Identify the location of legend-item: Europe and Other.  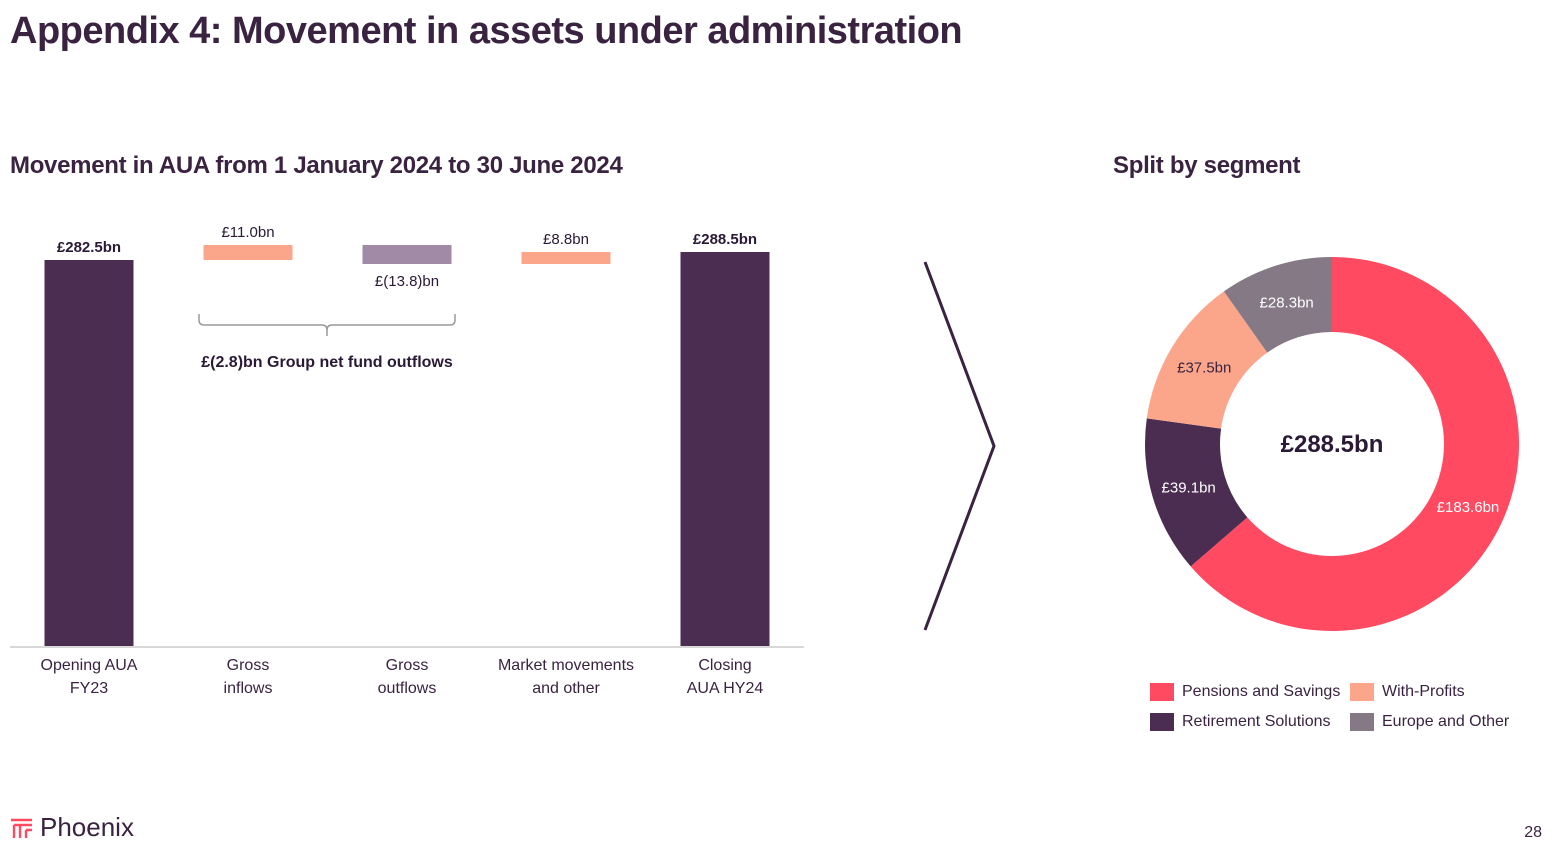
(1450, 722).